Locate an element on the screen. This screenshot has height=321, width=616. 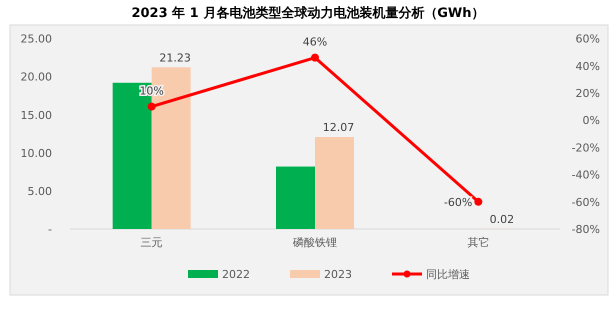
legend-label: 2022 is located at coordinates (236, 274).